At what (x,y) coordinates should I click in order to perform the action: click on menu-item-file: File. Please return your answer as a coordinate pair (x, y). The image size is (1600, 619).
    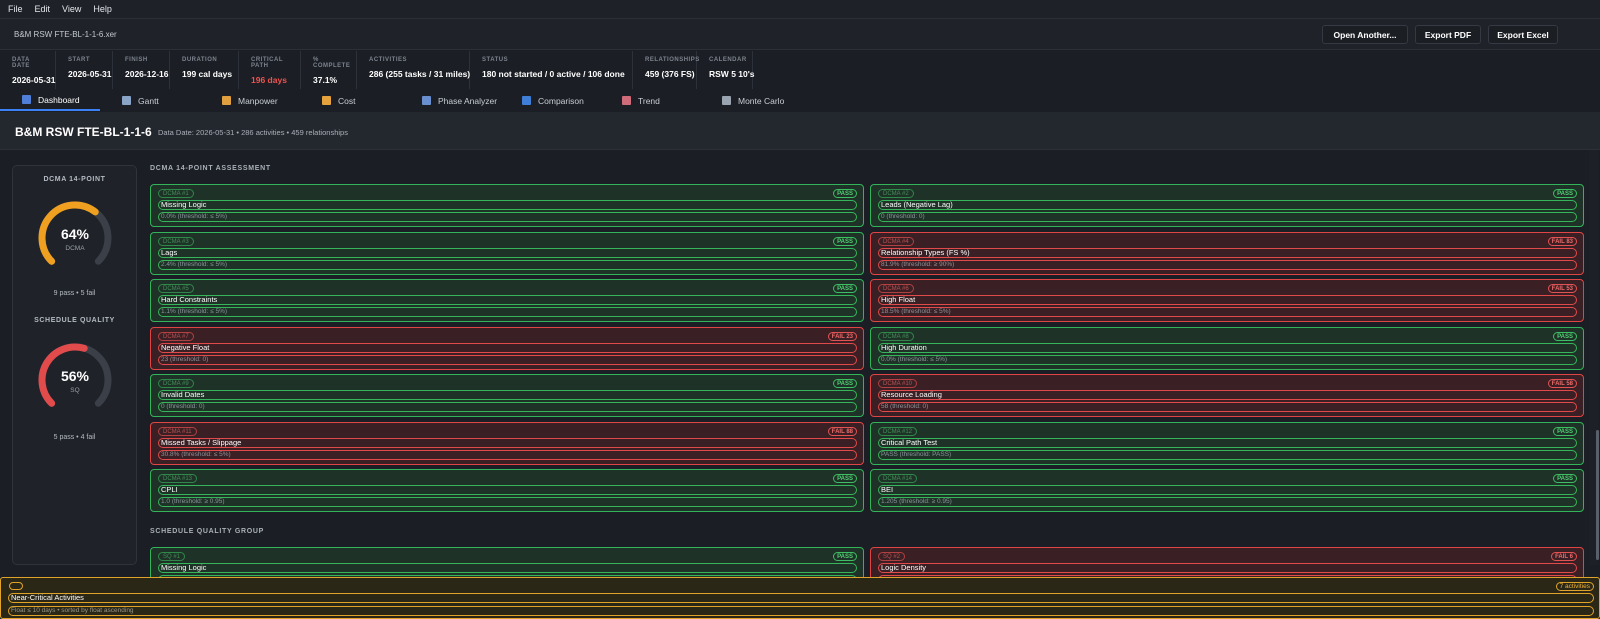
    Looking at the image, I should click on (15, 9).